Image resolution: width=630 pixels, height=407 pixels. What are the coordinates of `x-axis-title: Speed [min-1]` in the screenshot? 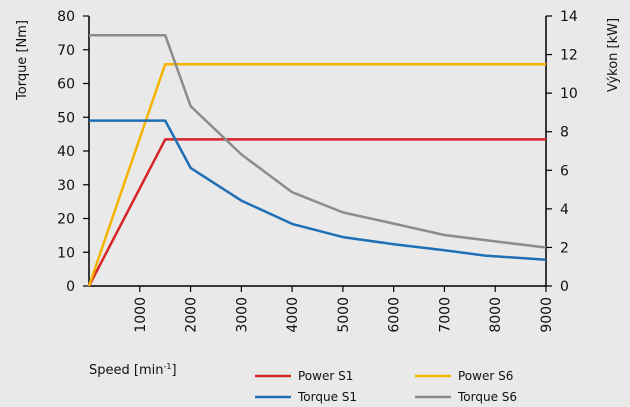 It's located at (133, 370).